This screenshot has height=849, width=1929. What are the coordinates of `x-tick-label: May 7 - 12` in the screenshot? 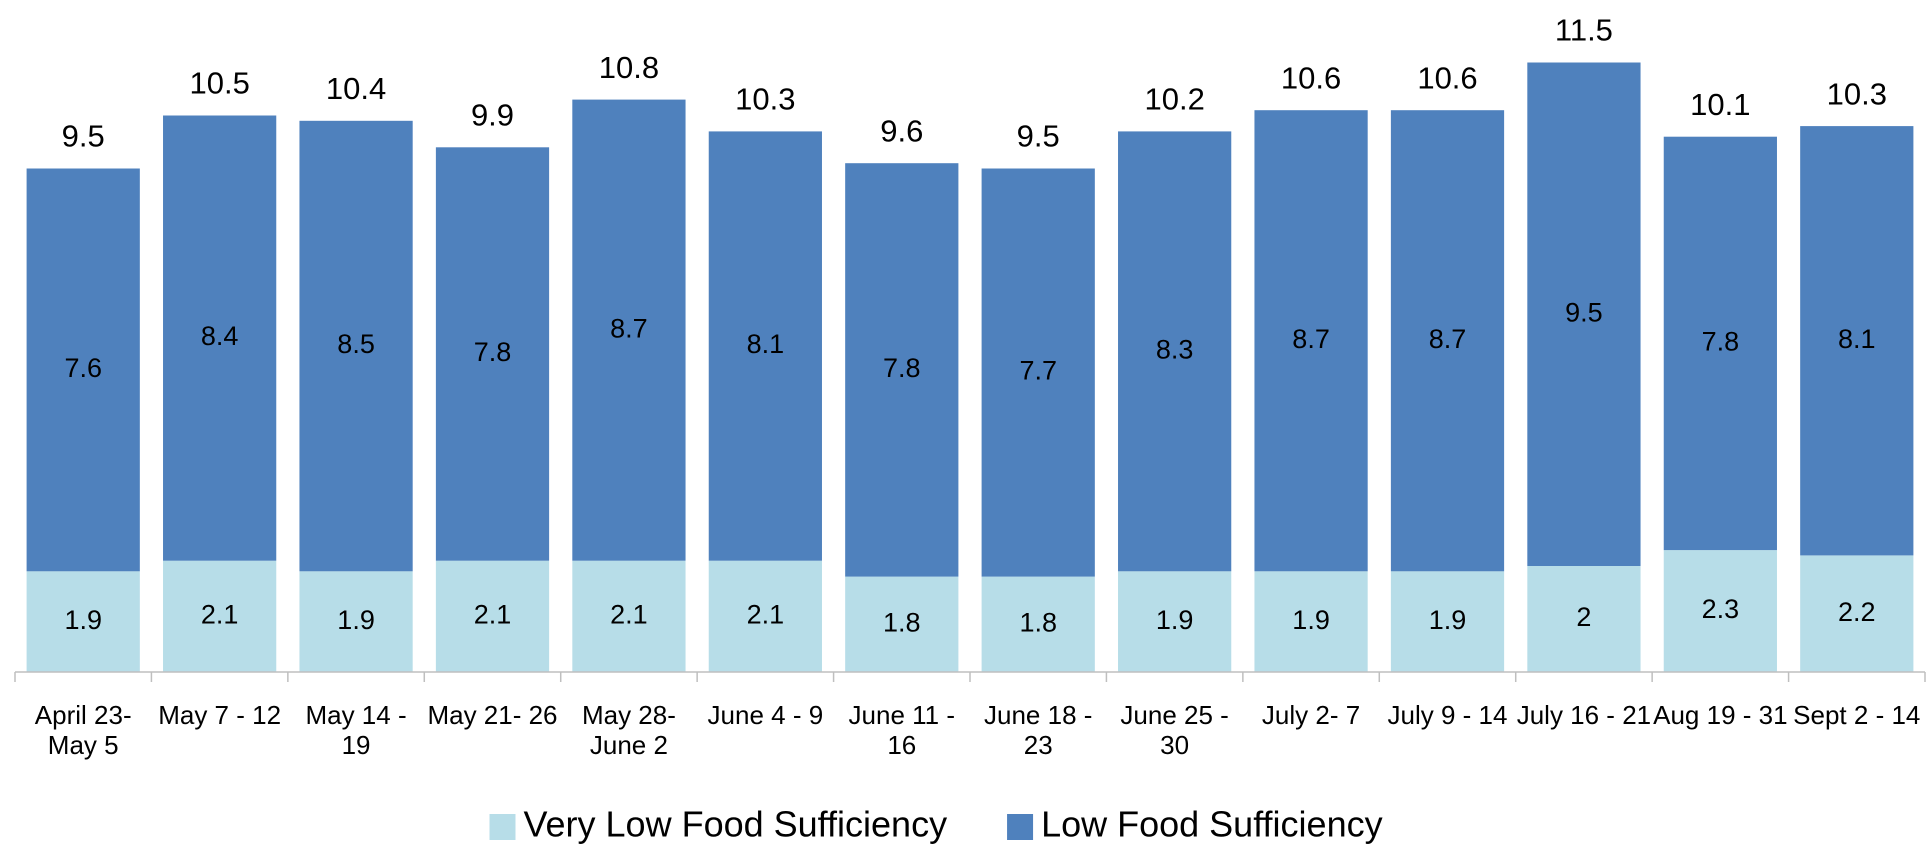 It's located at (220, 715).